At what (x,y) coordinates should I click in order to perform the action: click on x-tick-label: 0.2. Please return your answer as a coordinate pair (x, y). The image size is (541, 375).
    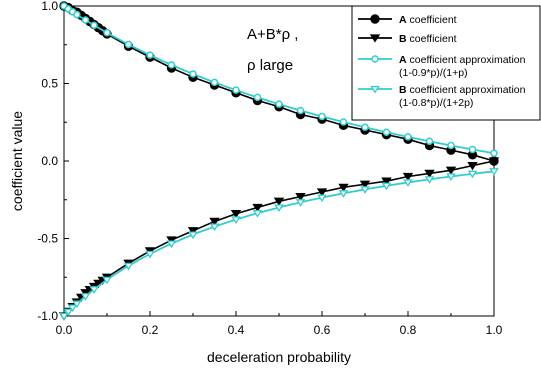
    Looking at the image, I should click on (150, 330).